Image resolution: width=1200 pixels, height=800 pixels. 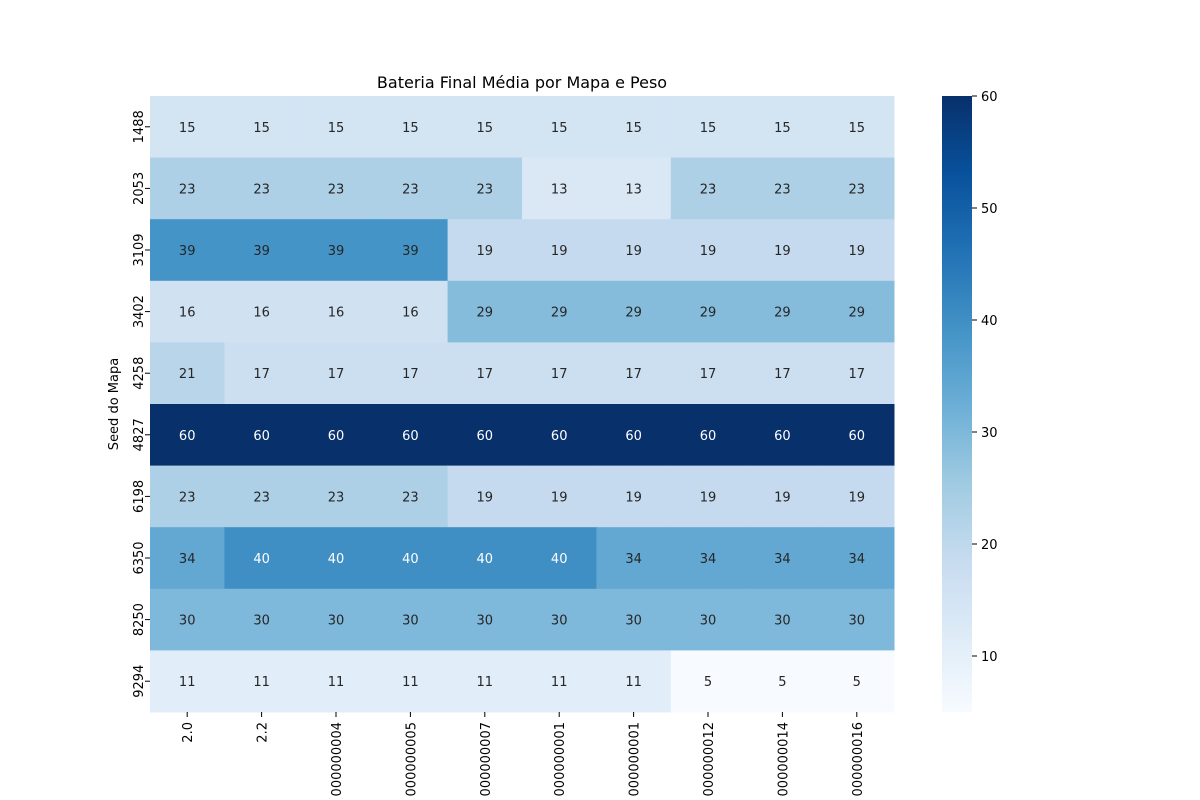 What do you see at coordinates (486, 759) in the screenshot?
I see `x-tick-label: 000000007` at bounding box center [486, 759].